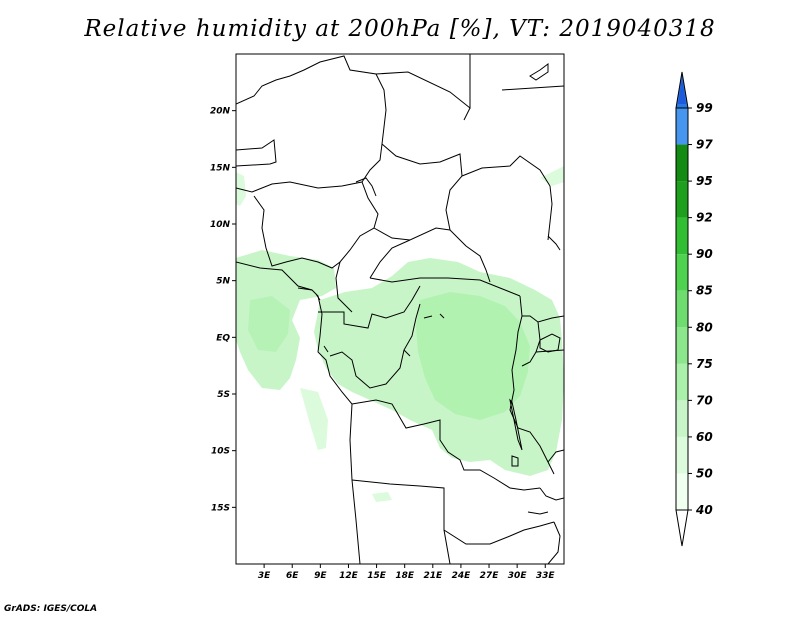  Describe the element at coordinates (682, 528) in the screenshot. I see `colorbar-bottom-arrow` at that location.